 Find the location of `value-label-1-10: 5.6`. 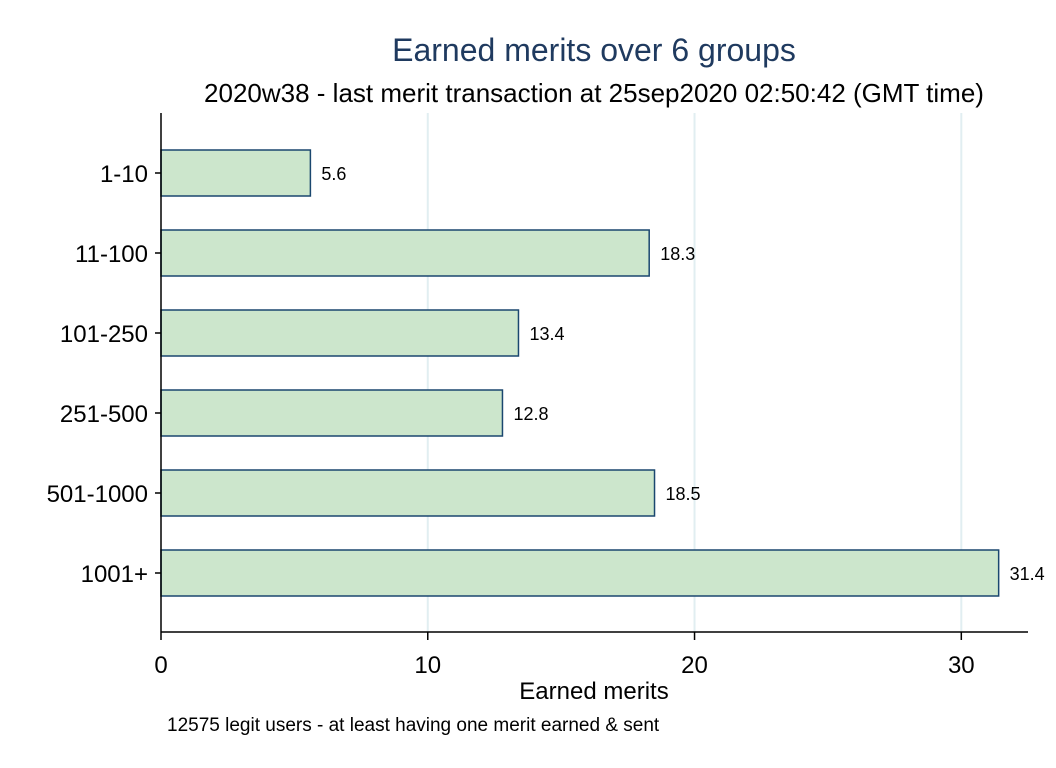

value-label-1-10: 5.6 is located at coordinates (333, 174).